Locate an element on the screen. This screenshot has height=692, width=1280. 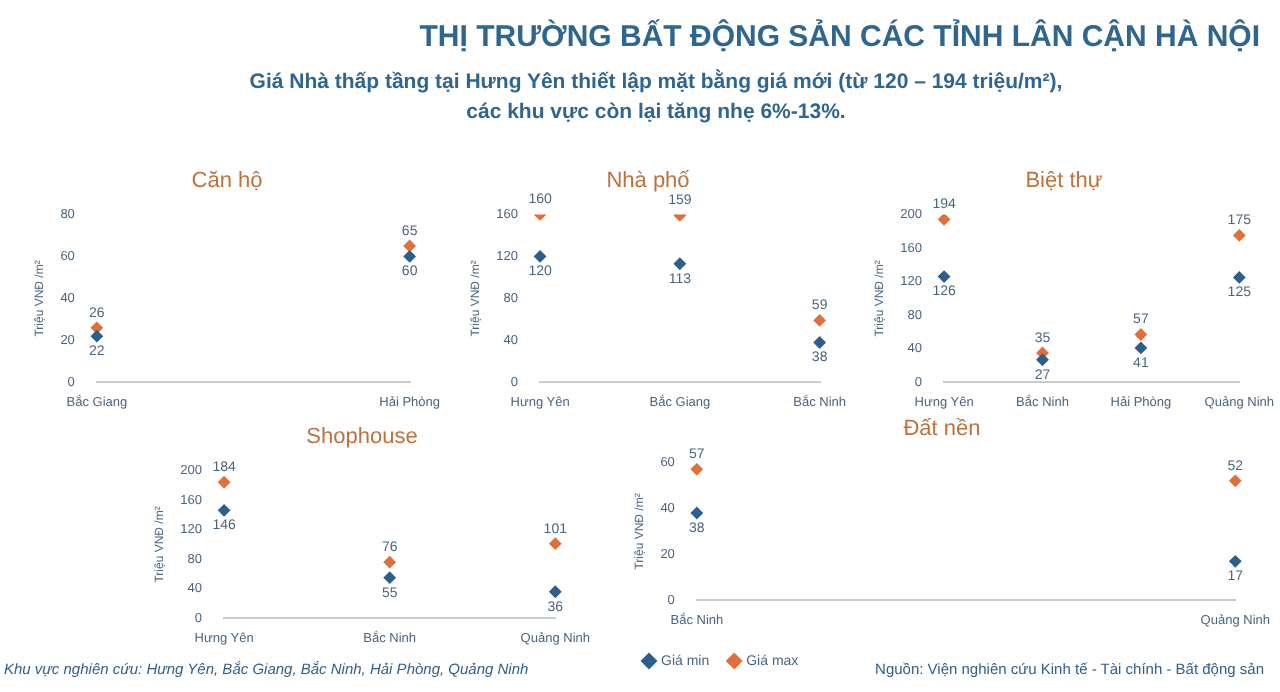
chart-title: Shophouse is located at coordinates (362, 437).